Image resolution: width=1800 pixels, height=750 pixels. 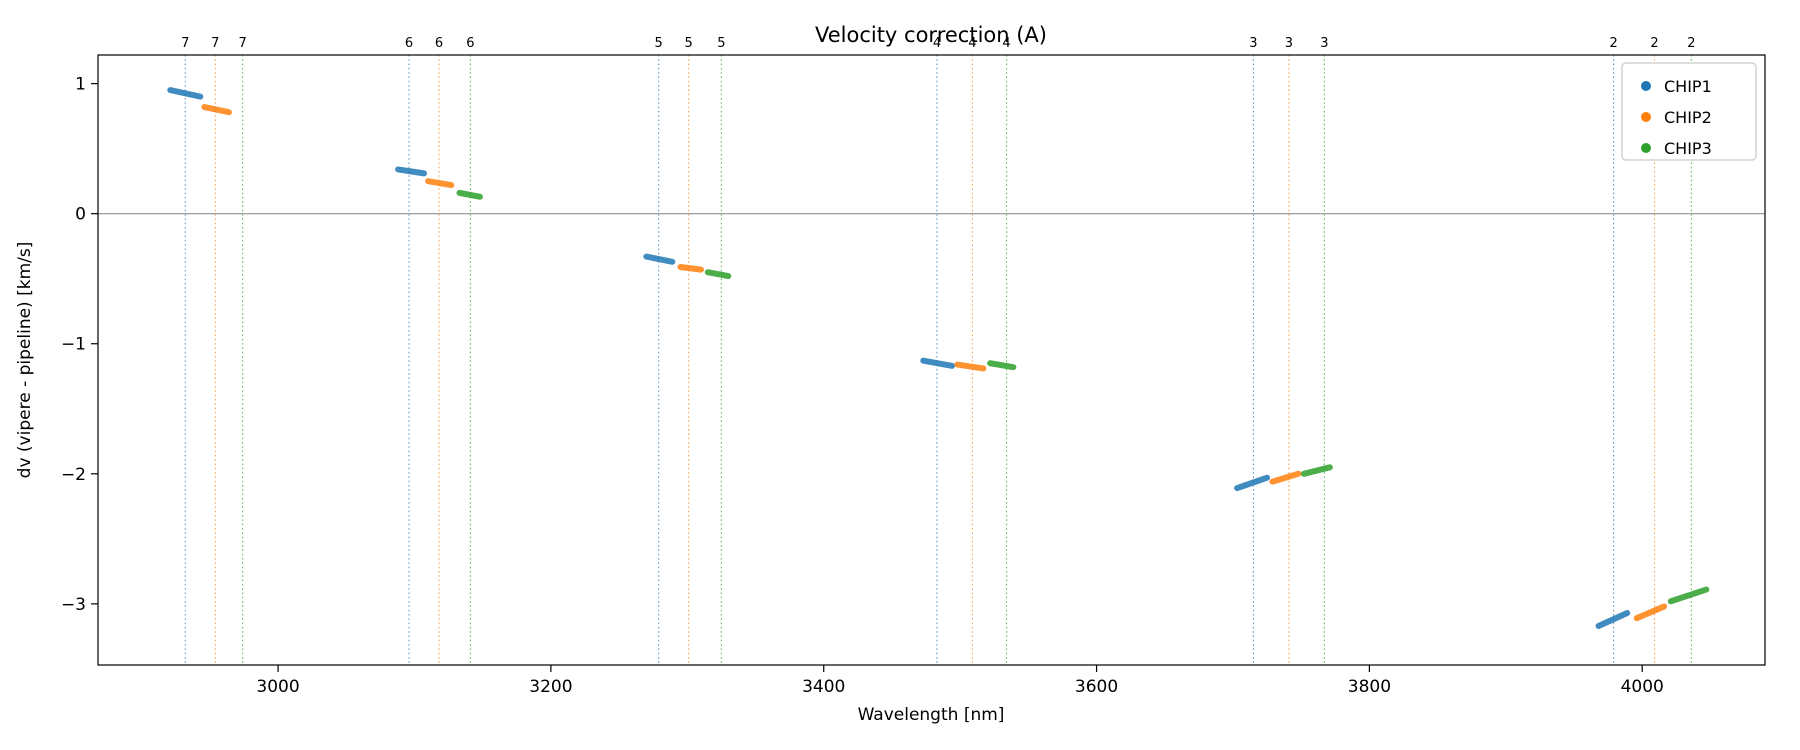 I want to click on segment-chip2-order3, so click(x=1285, y=477).